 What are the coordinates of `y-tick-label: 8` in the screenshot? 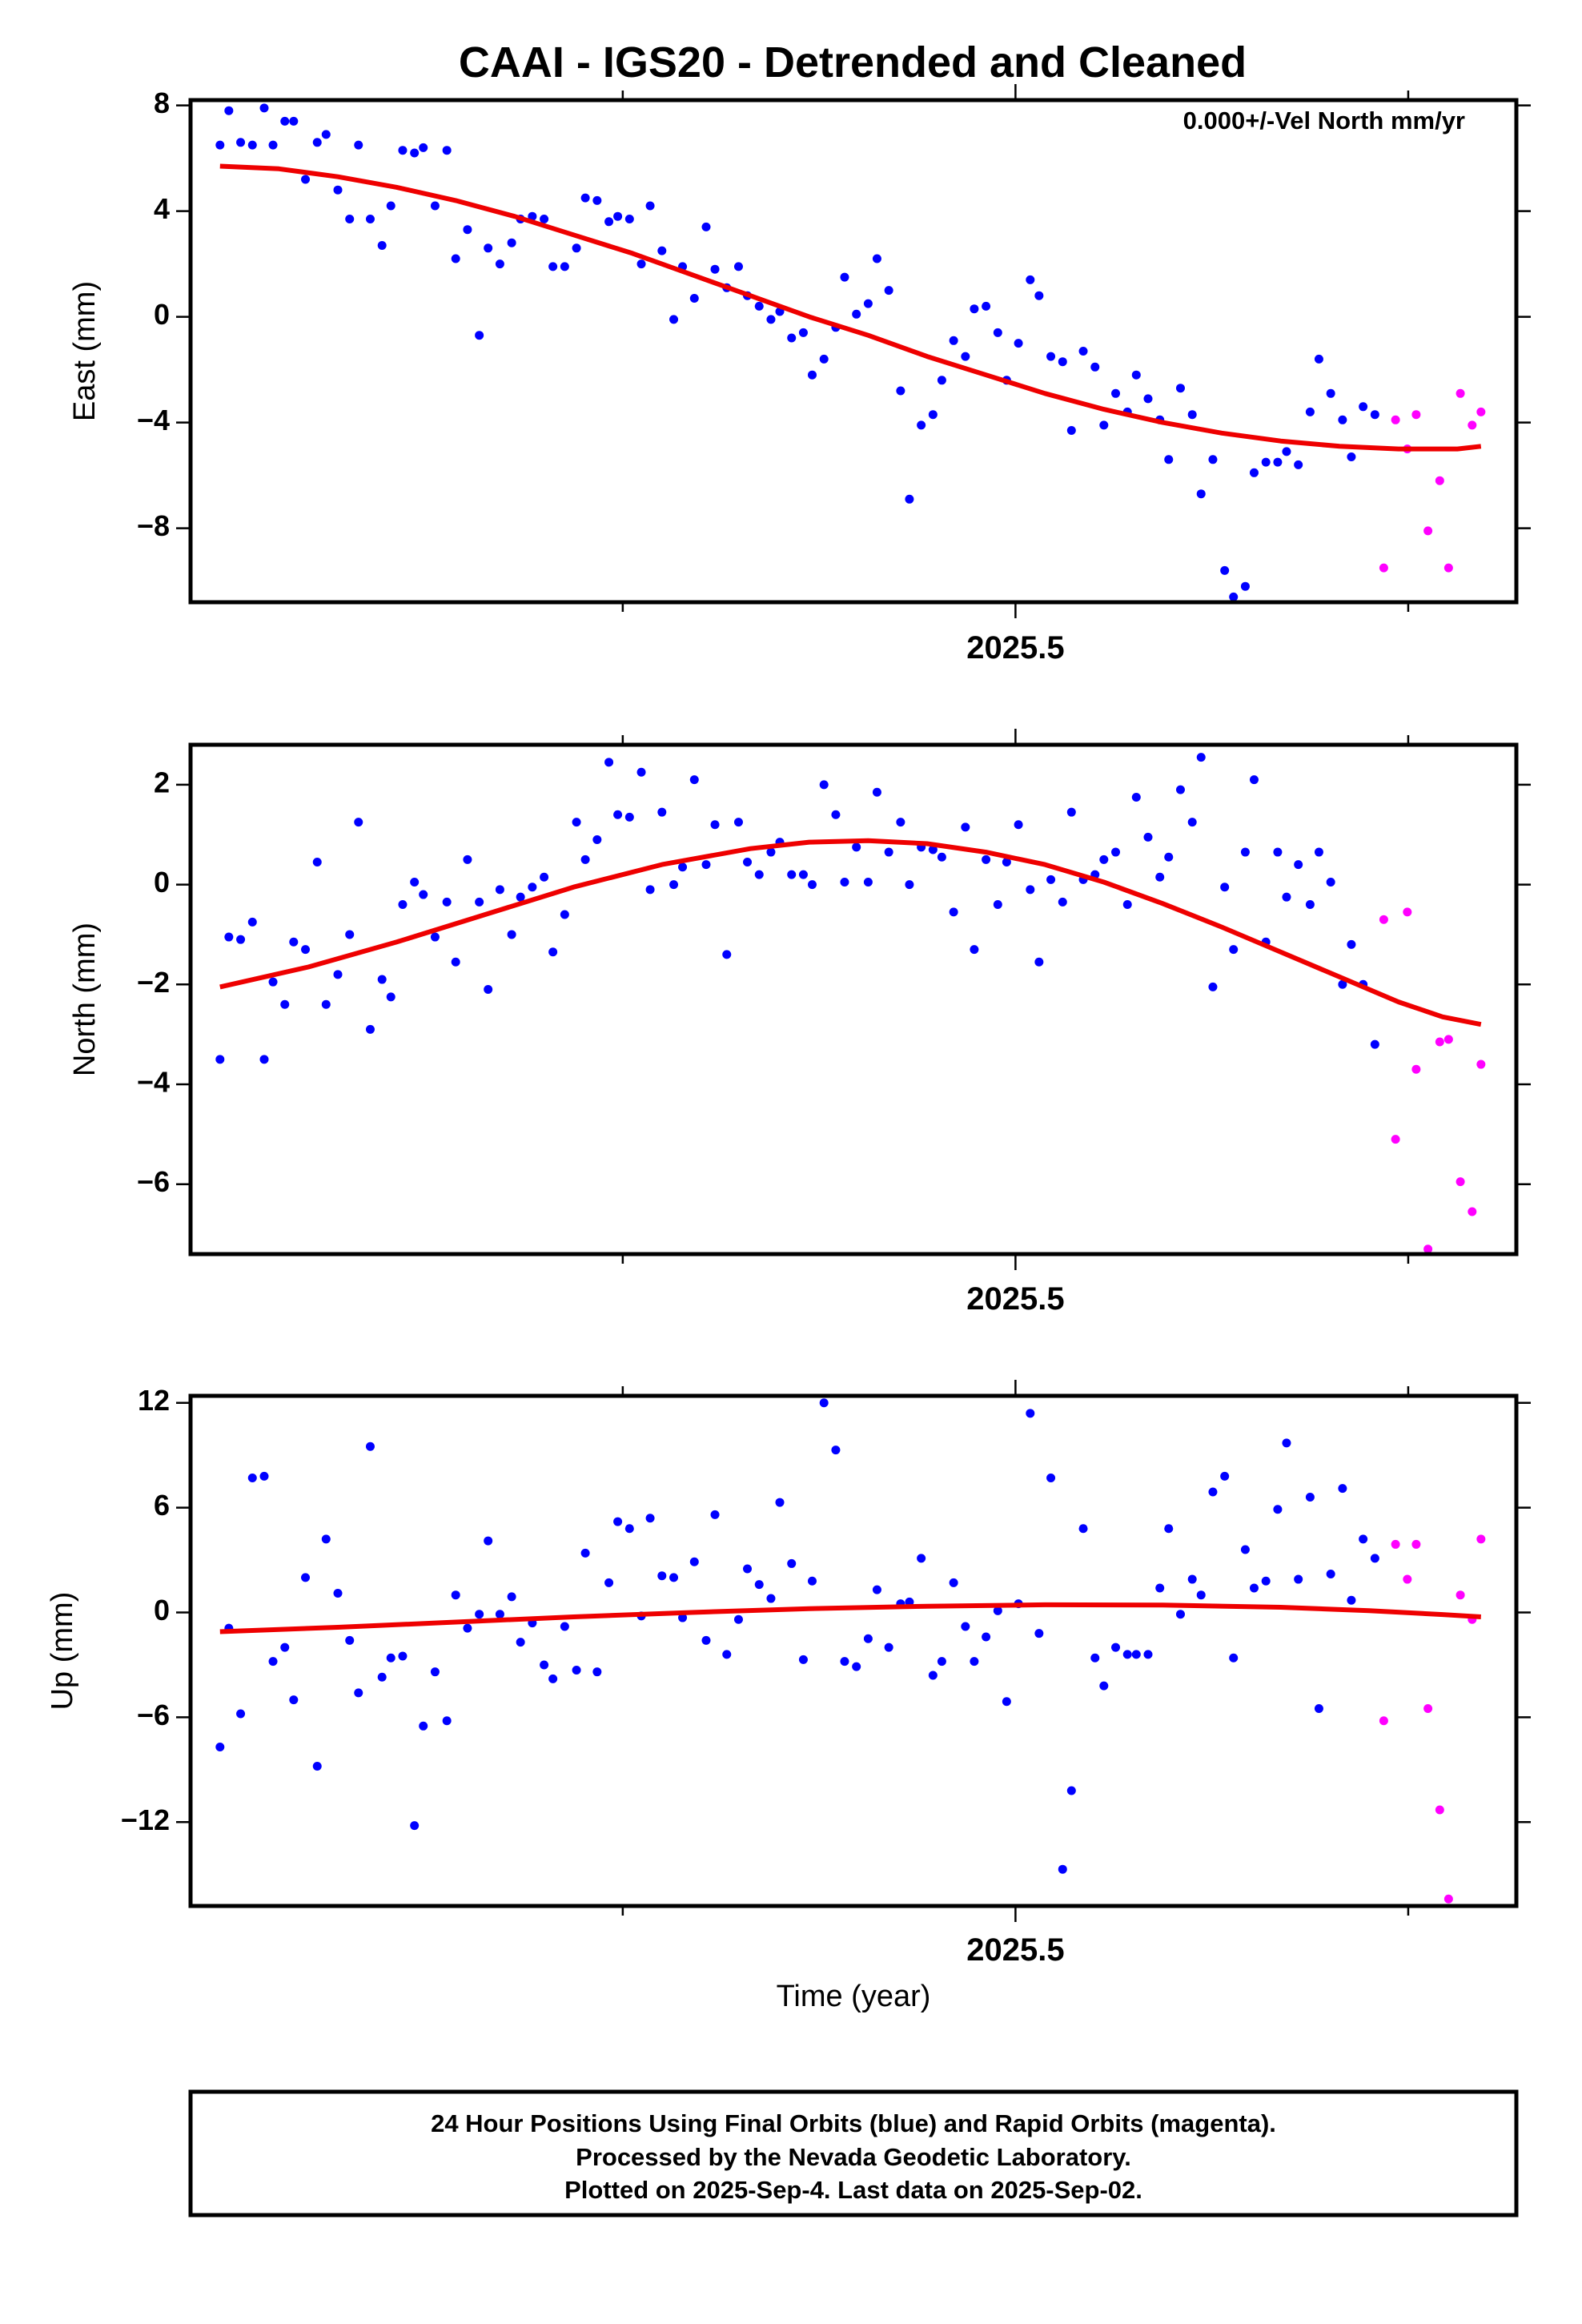 It's located at (162, 102).